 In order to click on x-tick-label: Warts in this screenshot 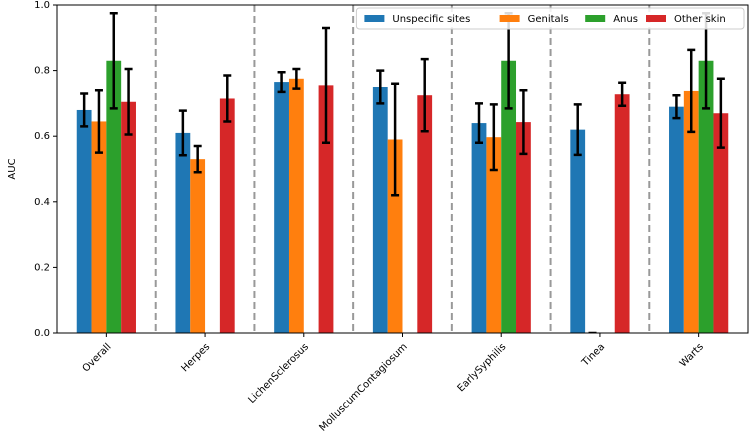, I will do `click(692, 355)`.